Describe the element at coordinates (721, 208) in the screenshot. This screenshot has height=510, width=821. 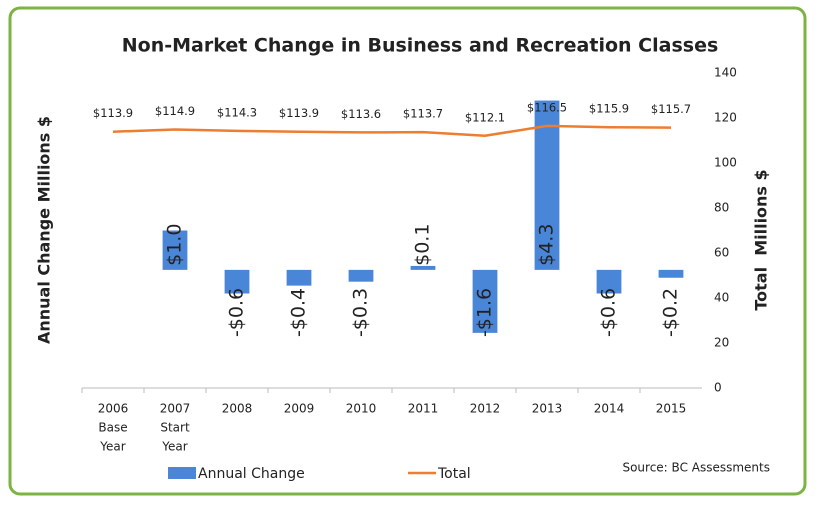
I see `y2-tick-label: 80` at that location.